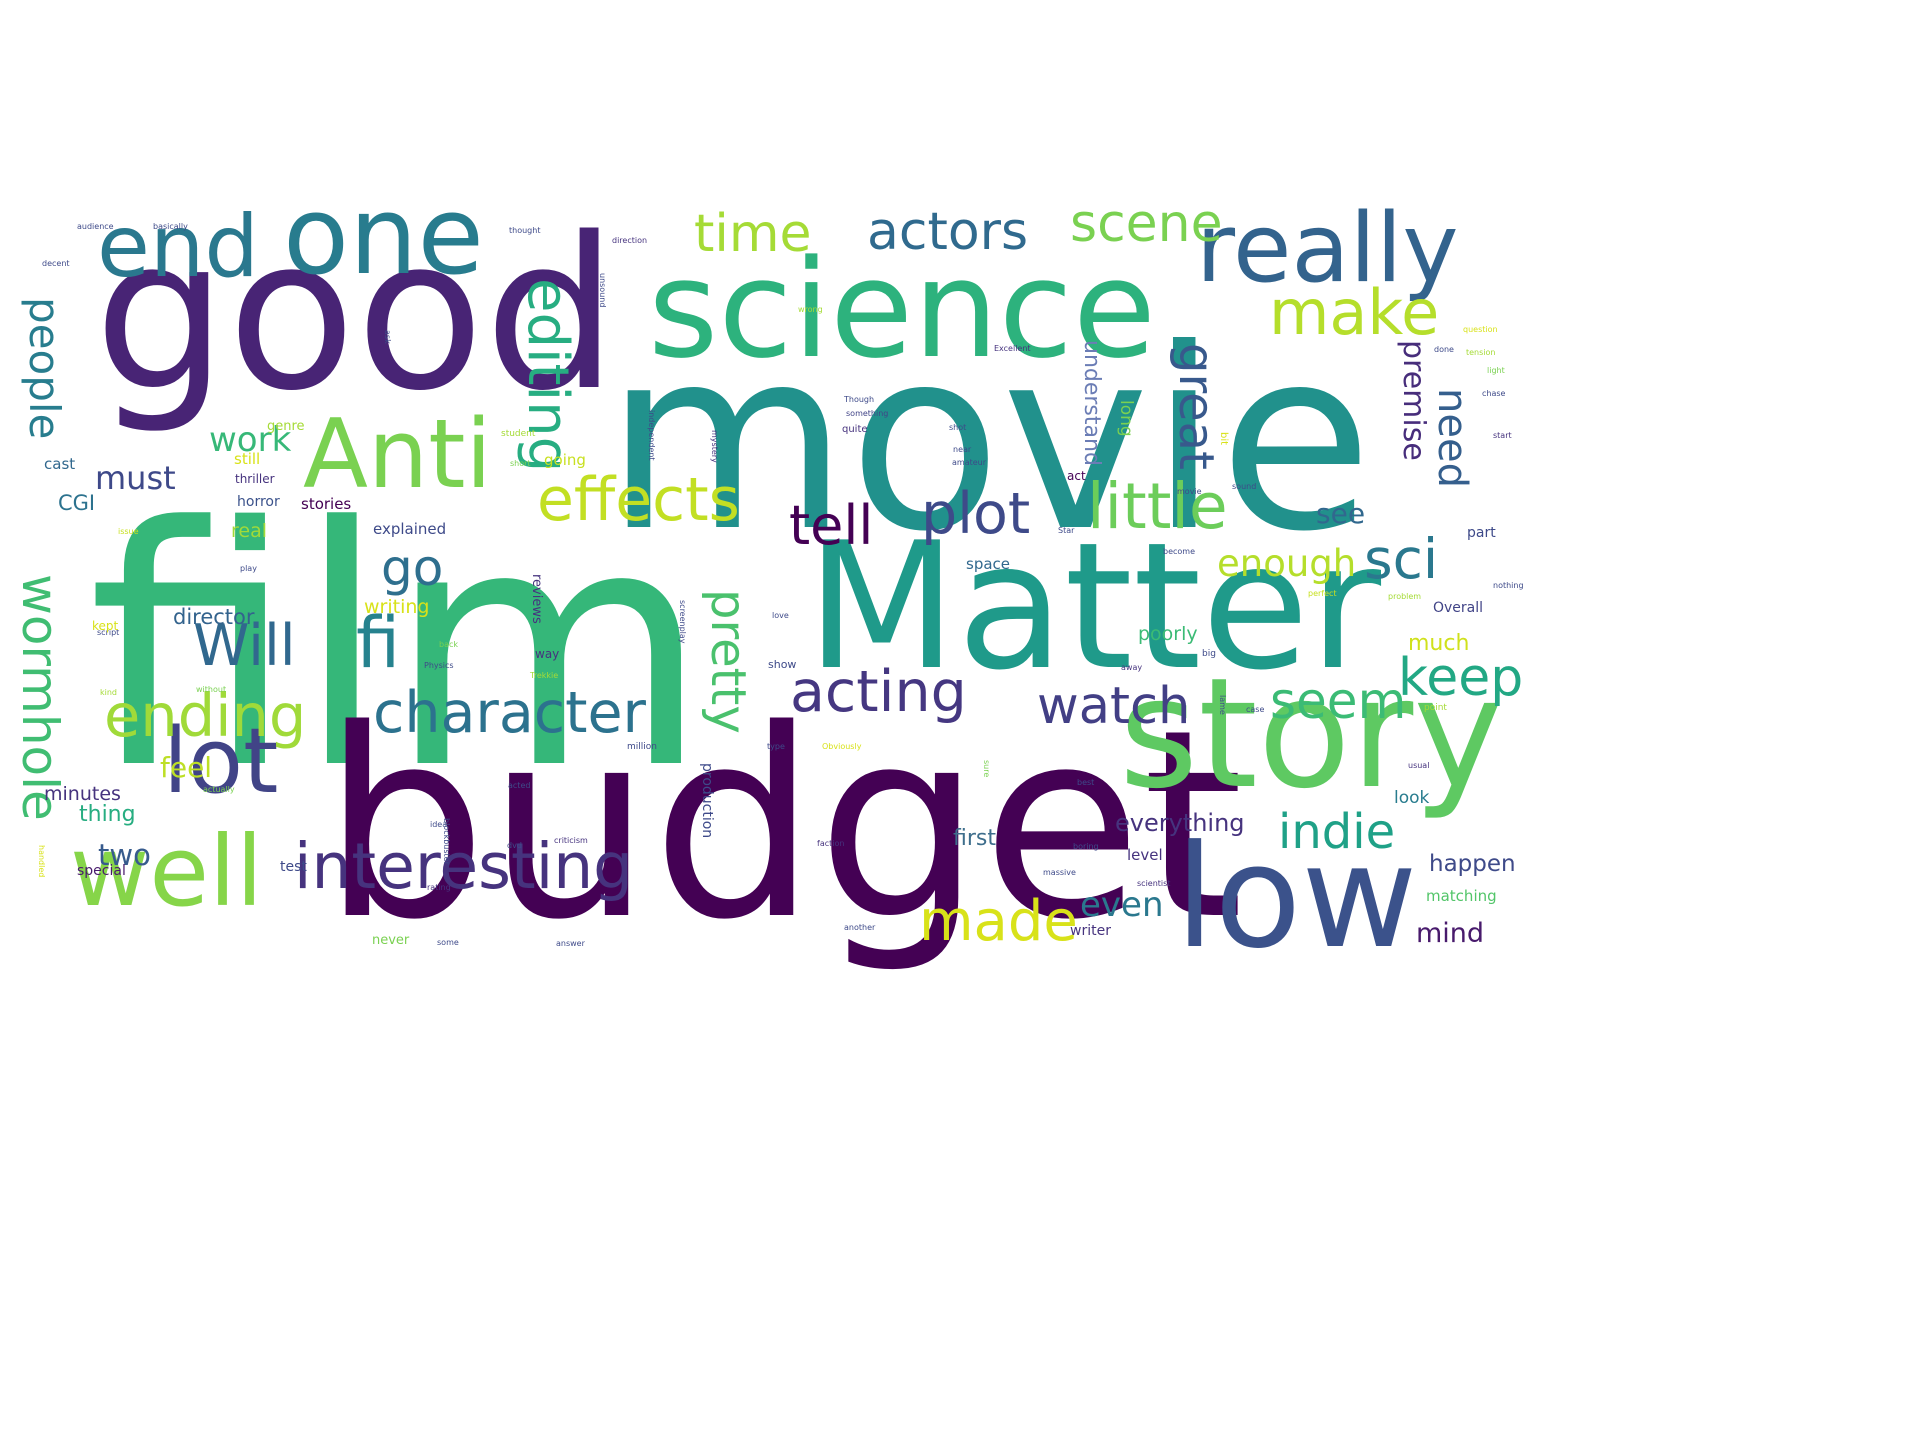 This screenshot has width=1920, height=1440. Describe the element at coordinates (410, 529) in the screenshot. I see `word-explained-64: explained` at that location.